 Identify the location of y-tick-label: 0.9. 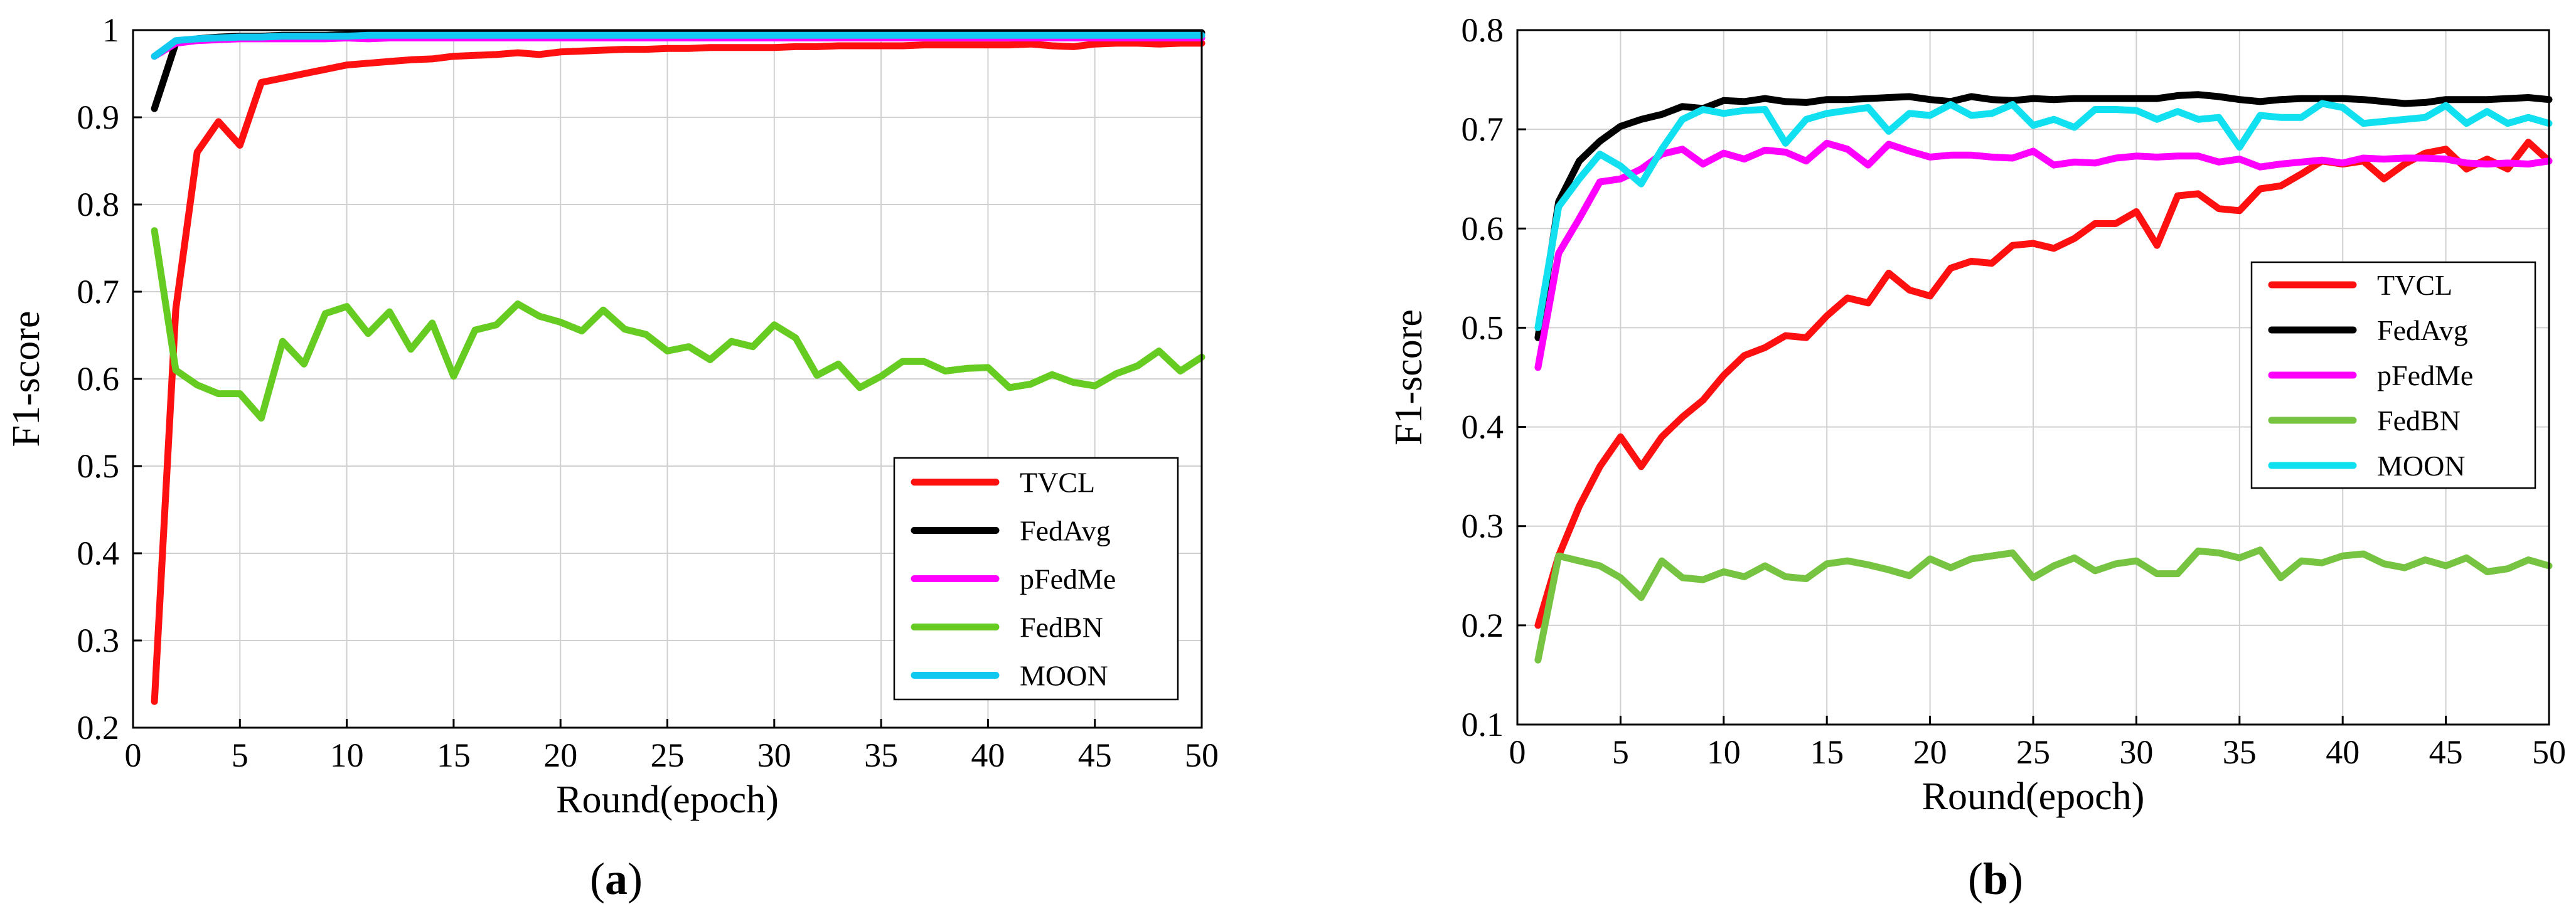
(99, 117).